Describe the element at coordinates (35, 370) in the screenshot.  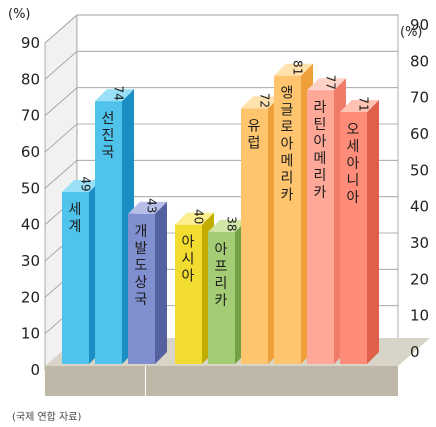
I see `left-tick-label: 0` at that location.